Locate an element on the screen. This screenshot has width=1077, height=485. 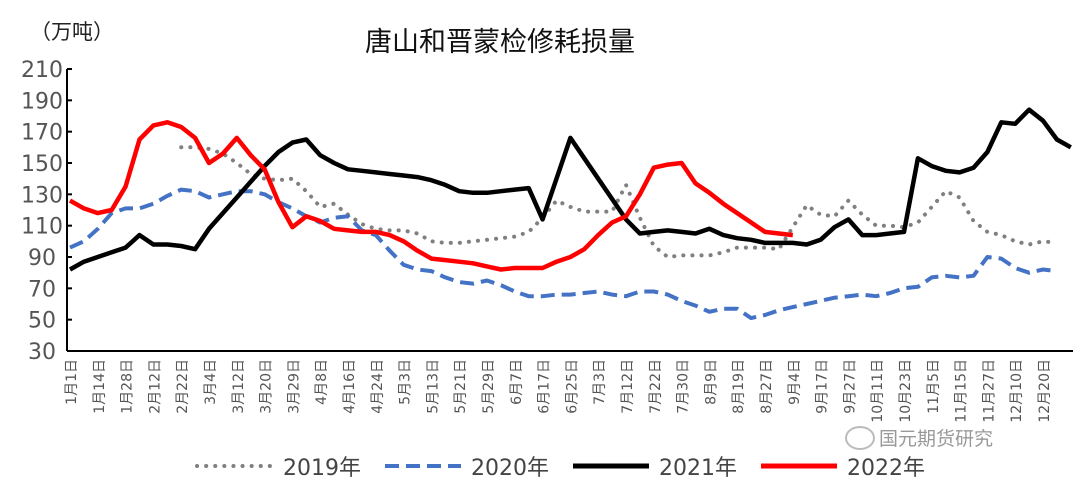
x-tick-label: 10月23日 is located at coordinates (906, 391).